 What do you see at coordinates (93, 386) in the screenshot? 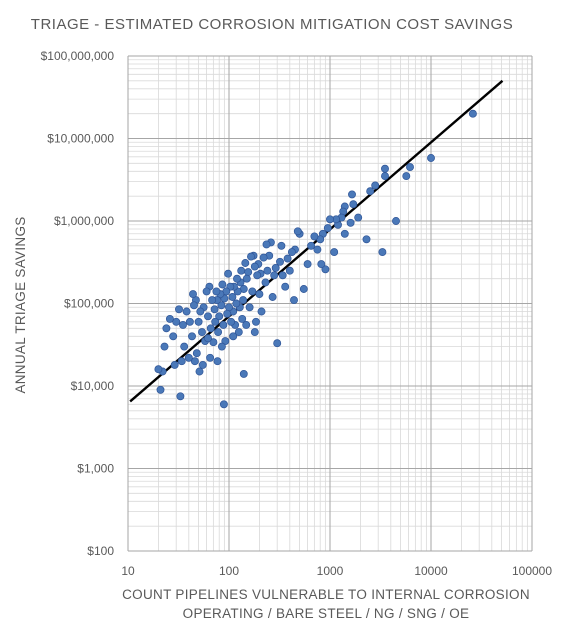
I see `y-tick-label: $10,000` at bounding box center [93, 386].